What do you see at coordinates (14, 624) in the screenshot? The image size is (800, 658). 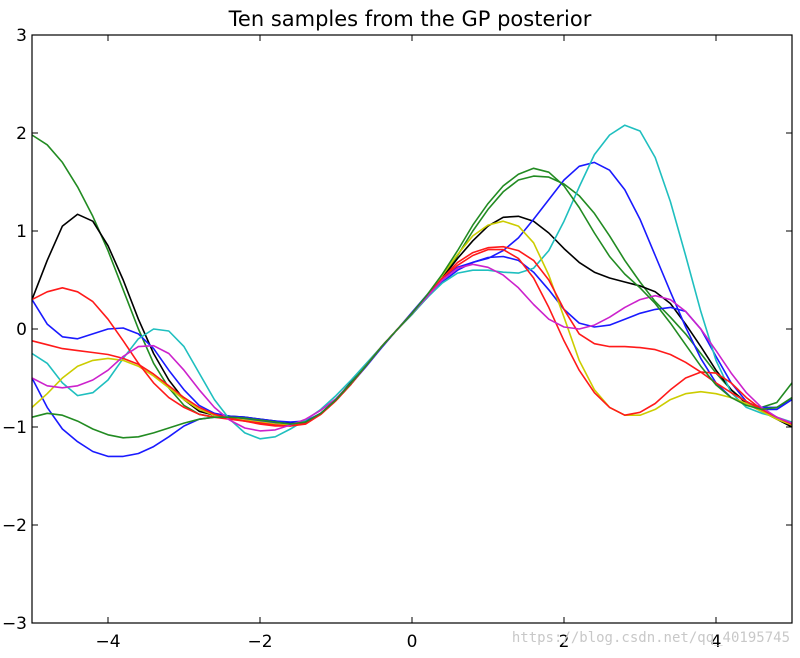 I see `y-tick-label: −3` at bounding box center [14, 624].